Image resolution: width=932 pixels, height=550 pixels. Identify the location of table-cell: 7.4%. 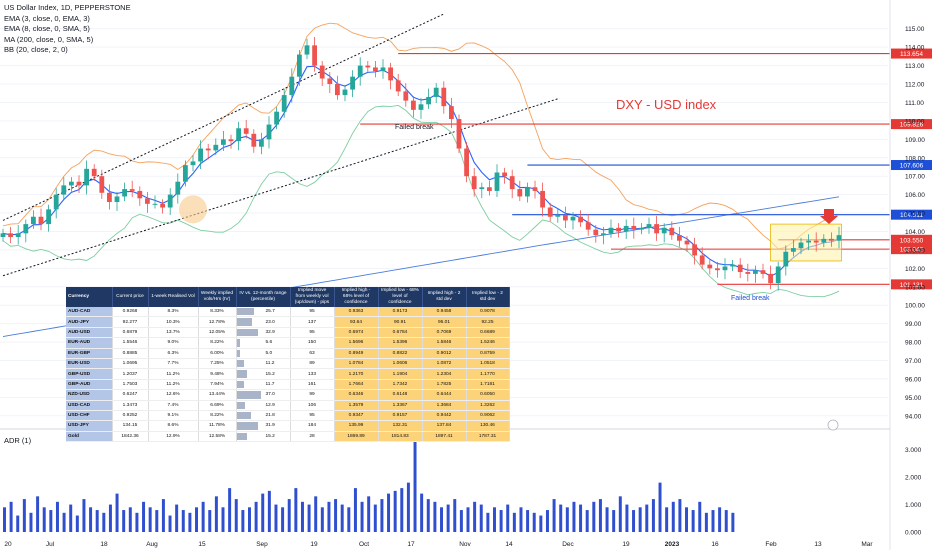
(173, 405).